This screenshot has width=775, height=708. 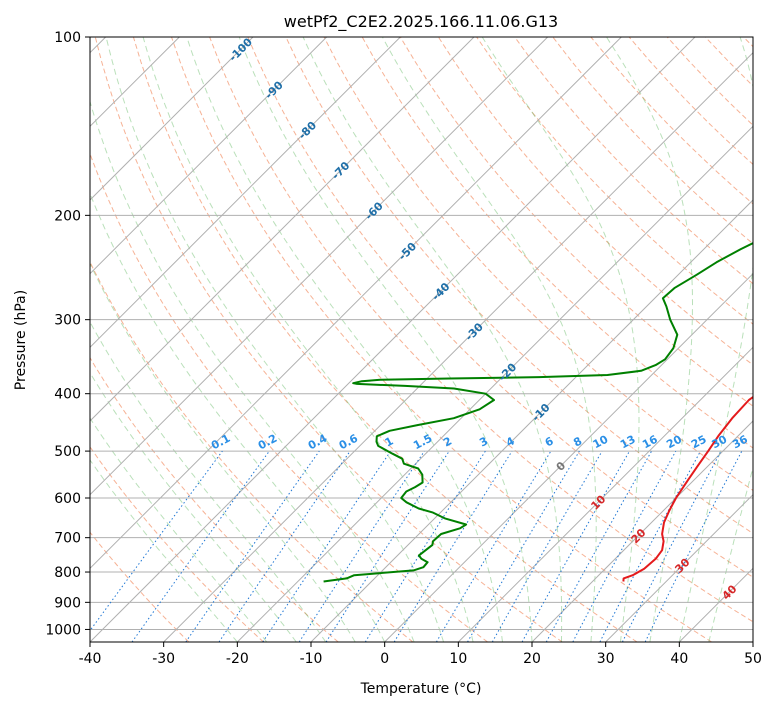 What do you see at coordinates (67, 38) in the screenshot?
I see `y-tick-label: 100` at bounding box center [67, 38].